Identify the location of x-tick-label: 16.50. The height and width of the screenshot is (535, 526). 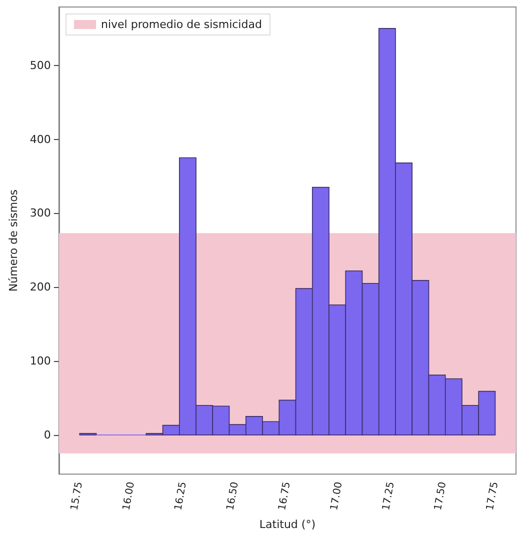
(233, 496).